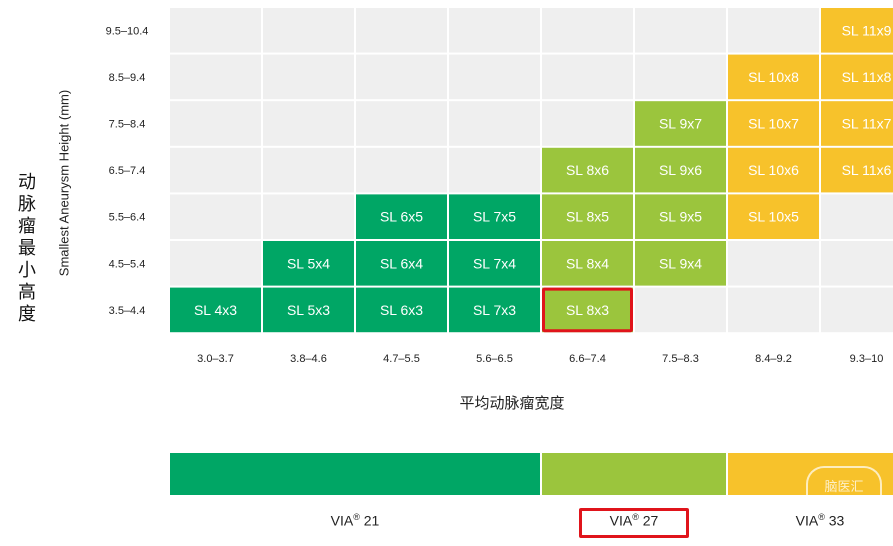 This screenshot has width=893, height=546. I want to click on device-size: 33, so click(834, 520).